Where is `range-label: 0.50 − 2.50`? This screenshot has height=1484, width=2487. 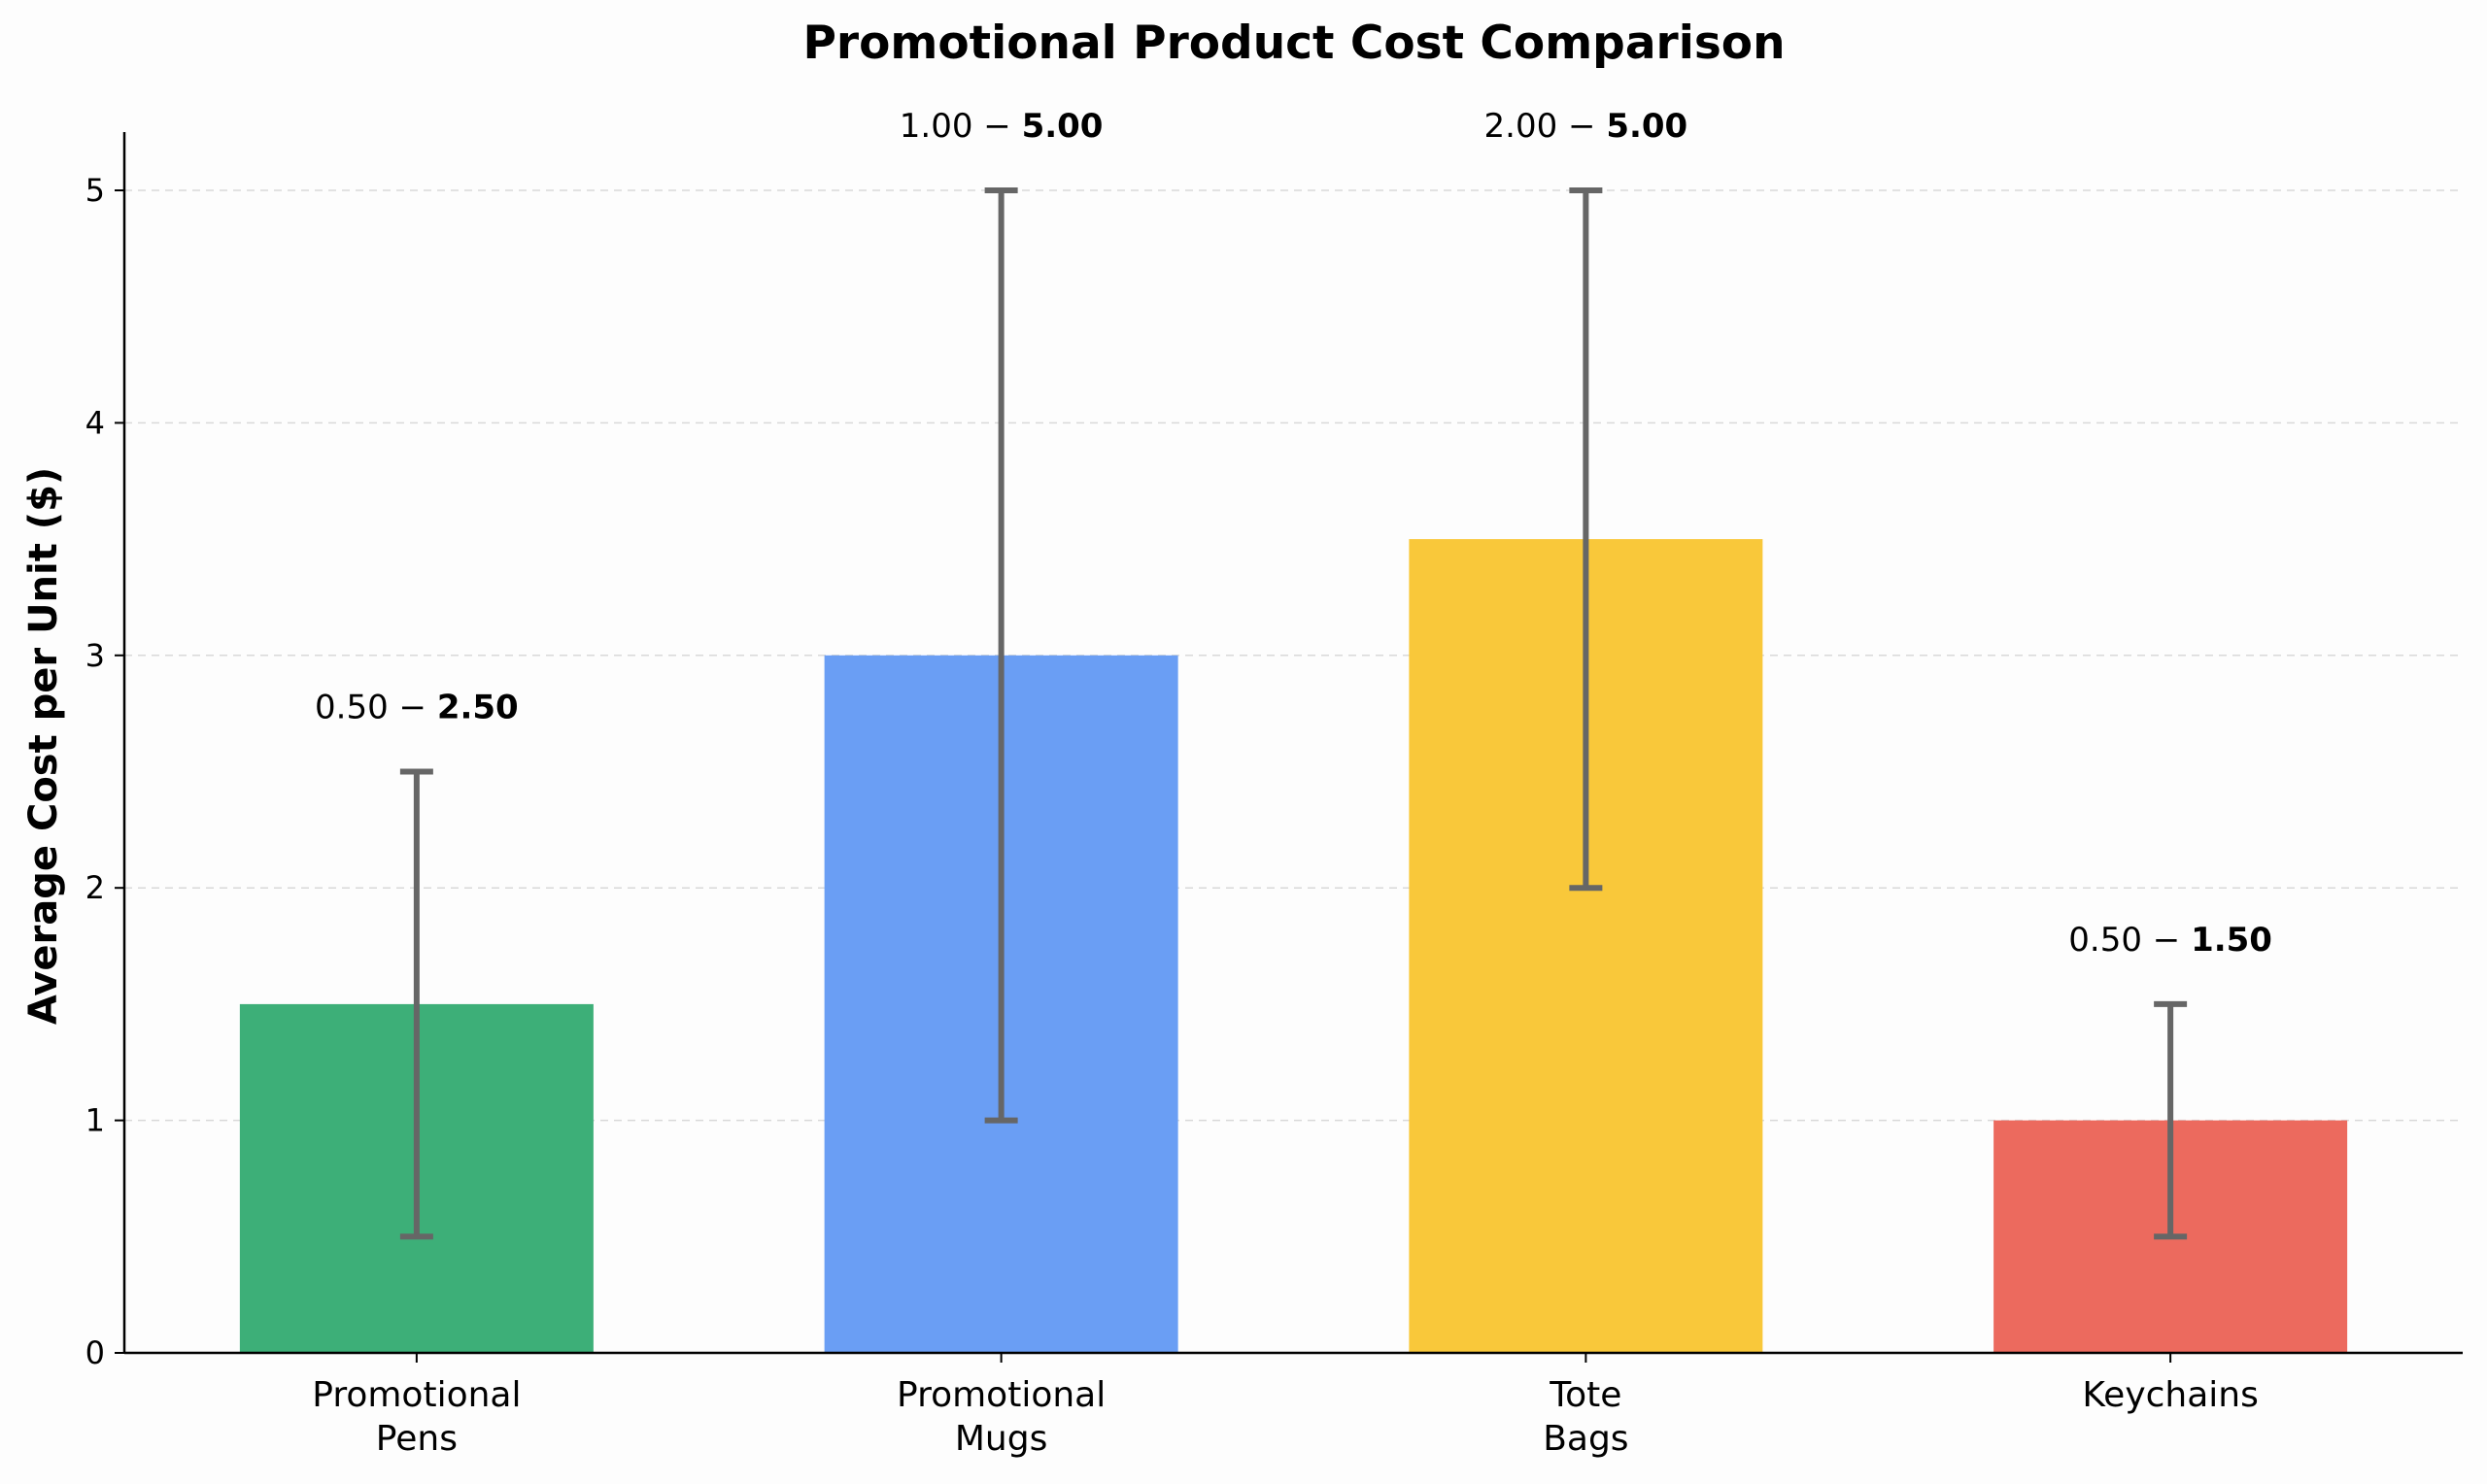 range-label: 0.50 − 2.50 is located at coordinates (417, 708).